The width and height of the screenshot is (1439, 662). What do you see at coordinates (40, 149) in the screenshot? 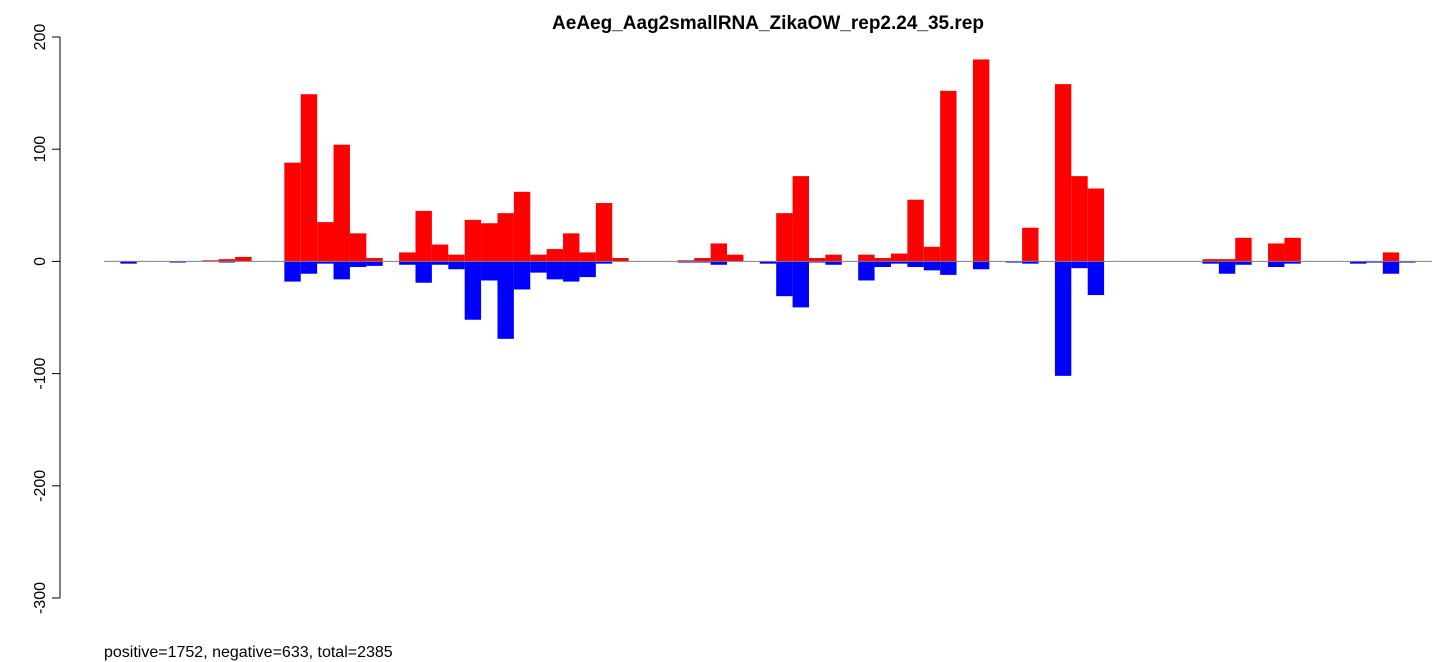
I see `y-tick-label: 100` at bounding box center [40, 149].